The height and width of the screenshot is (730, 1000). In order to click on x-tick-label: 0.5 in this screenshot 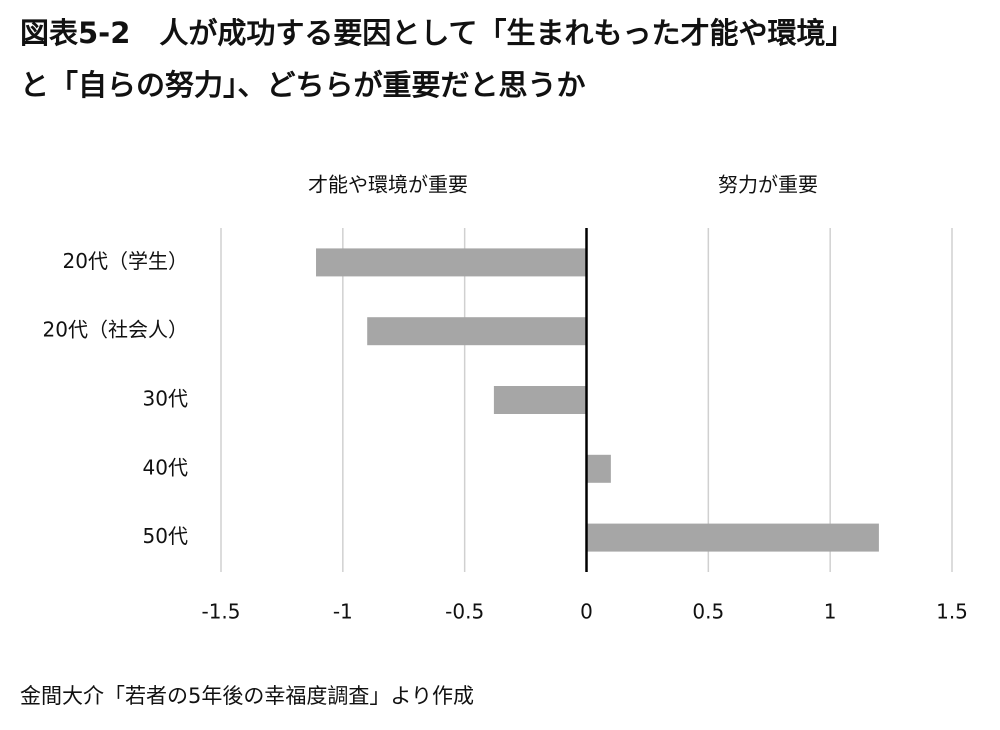, I will do `click(708, 612)`.